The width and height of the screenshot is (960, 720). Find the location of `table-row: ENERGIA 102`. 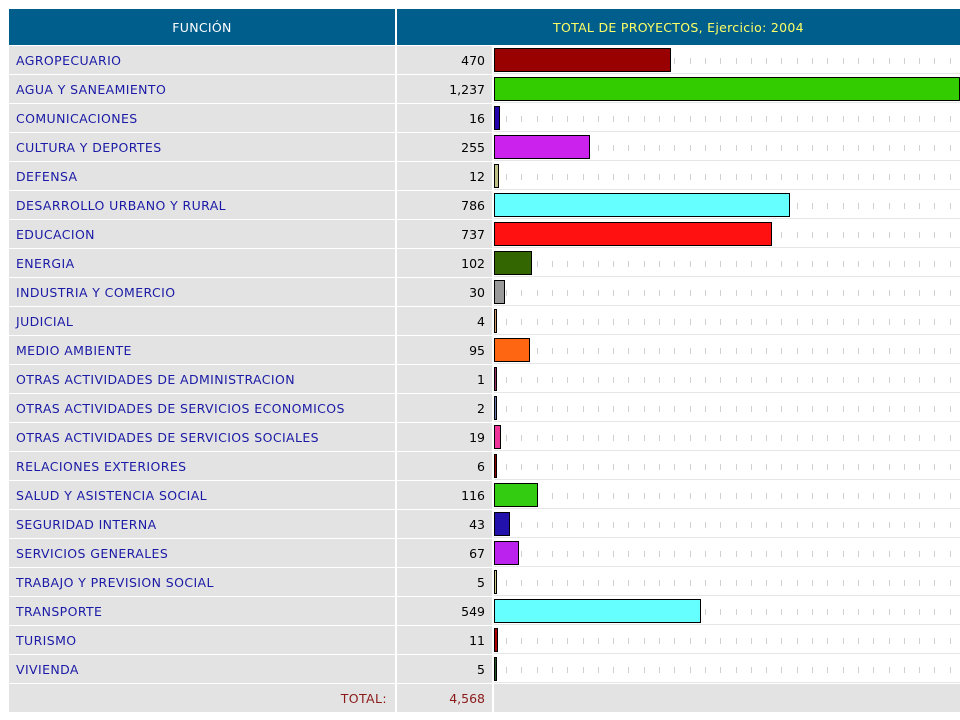

table-row: ENERGIA 102 is located at coordinates (480, 263).